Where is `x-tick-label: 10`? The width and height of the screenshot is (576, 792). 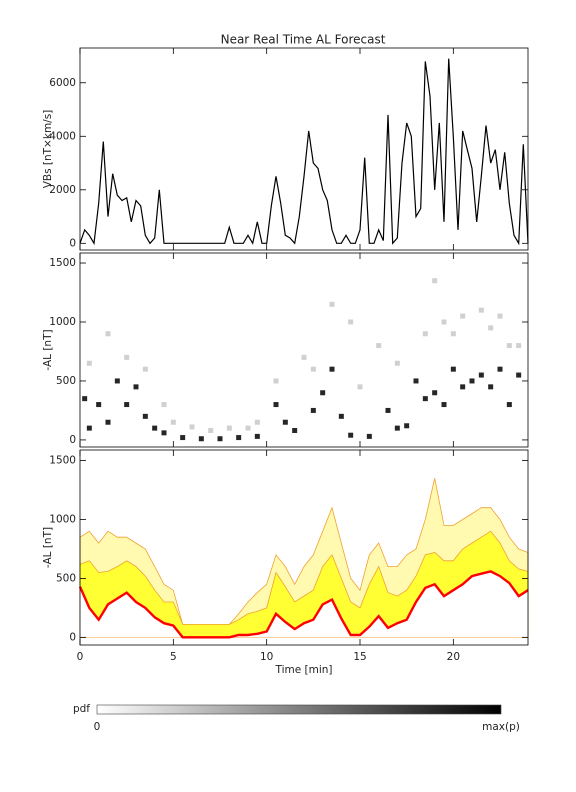 x-tick-label: 10 is located at coordinates (266, 657).